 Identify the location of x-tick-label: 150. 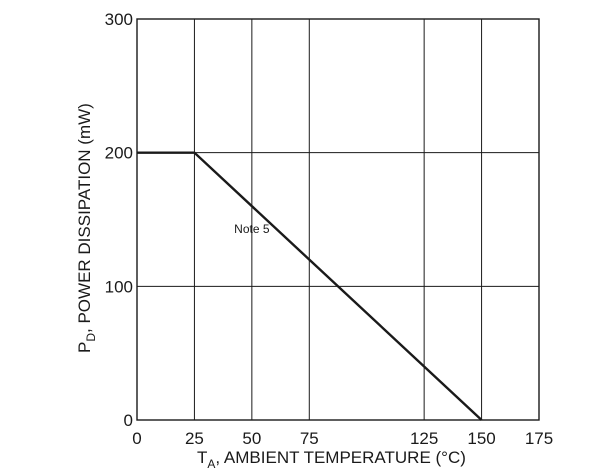
(481, 438).